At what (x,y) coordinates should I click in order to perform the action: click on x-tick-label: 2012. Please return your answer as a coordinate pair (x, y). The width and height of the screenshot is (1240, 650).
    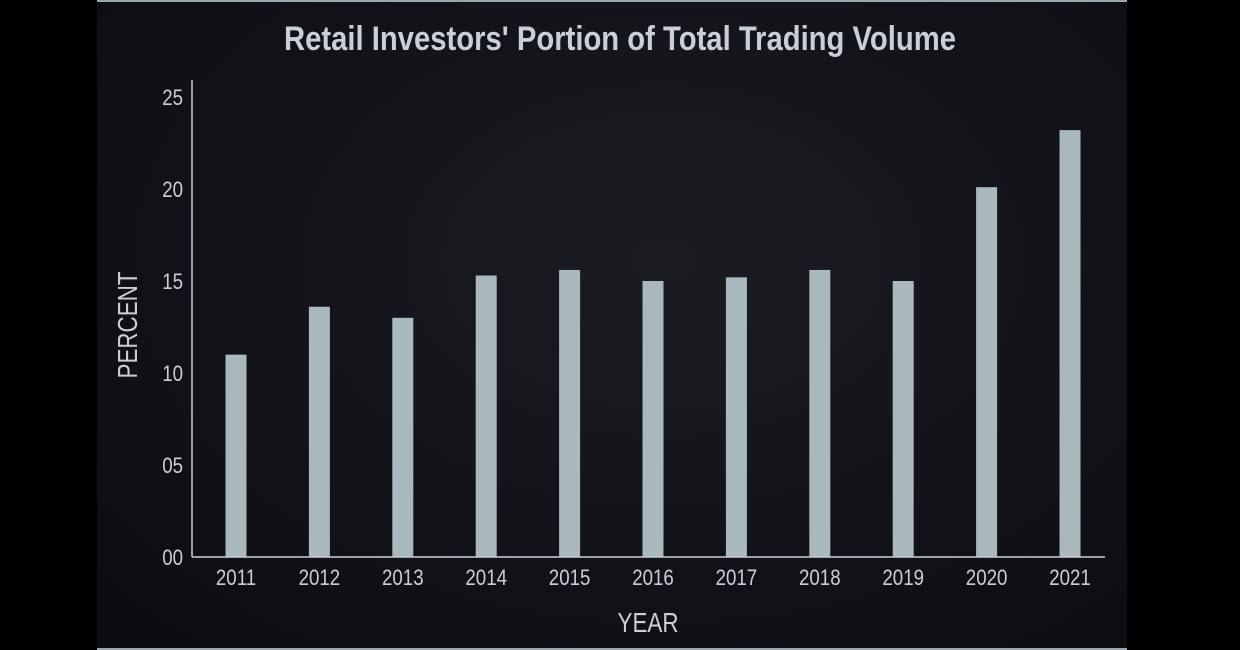
    Looking at the image, I should click on (320, 579).